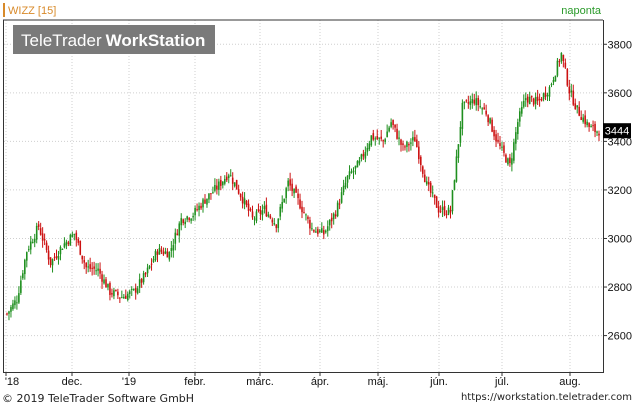 This screenshot has width=635, height=408. What do you see at coordinates (72, 382) in the screenshot?
I see `x-tick-label: dec.` at bounding box center [72, 382].